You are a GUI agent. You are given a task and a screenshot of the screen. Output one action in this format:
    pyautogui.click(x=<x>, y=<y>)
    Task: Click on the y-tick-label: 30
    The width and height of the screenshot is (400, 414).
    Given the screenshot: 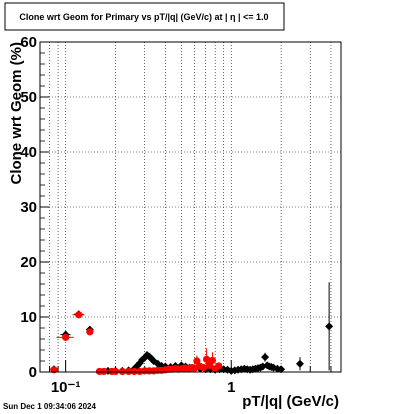 What is the action you would take?
    pyautogui.click(x=28, y=207)
    